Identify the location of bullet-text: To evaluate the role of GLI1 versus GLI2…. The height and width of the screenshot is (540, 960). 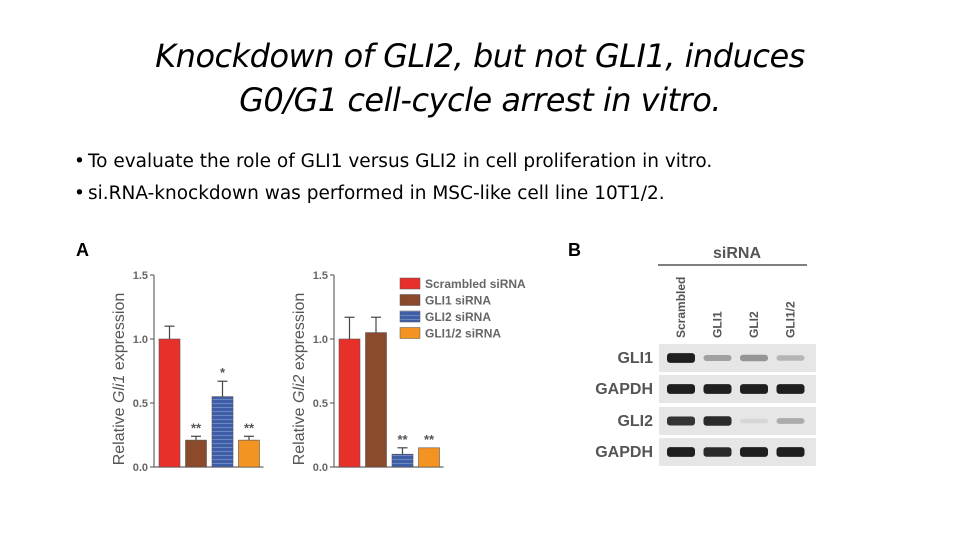
(400, 161).